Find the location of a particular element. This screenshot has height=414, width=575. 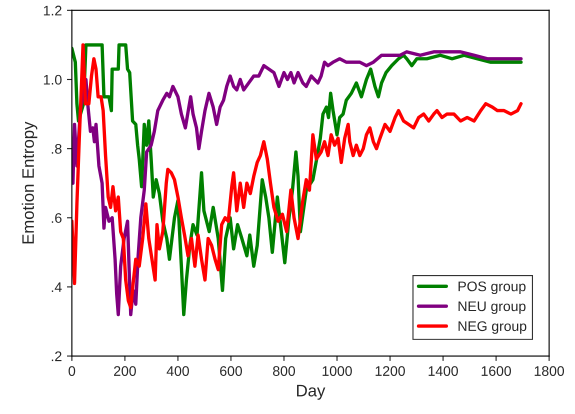

x-tick-label: 1600 is located at coordinates (497, 371).